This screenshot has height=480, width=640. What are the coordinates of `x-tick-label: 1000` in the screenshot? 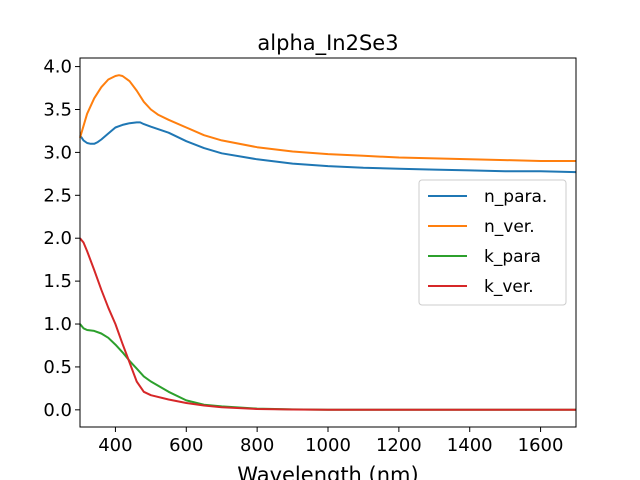 It's located at (328, 445).